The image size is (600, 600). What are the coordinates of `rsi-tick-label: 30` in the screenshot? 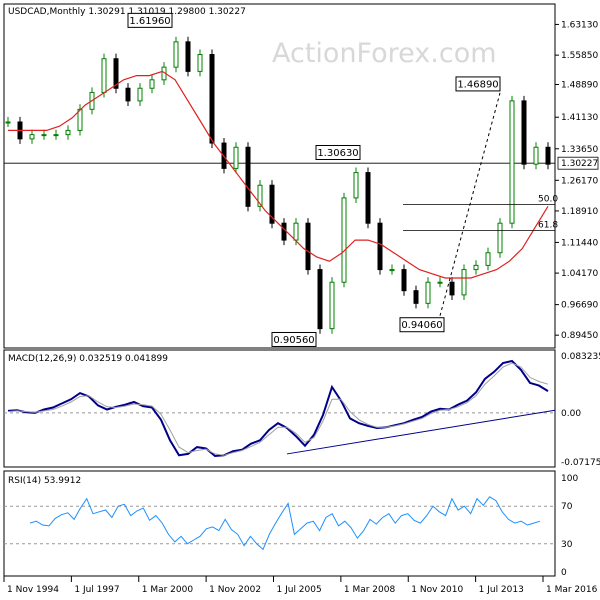 It's located at (567, 545).